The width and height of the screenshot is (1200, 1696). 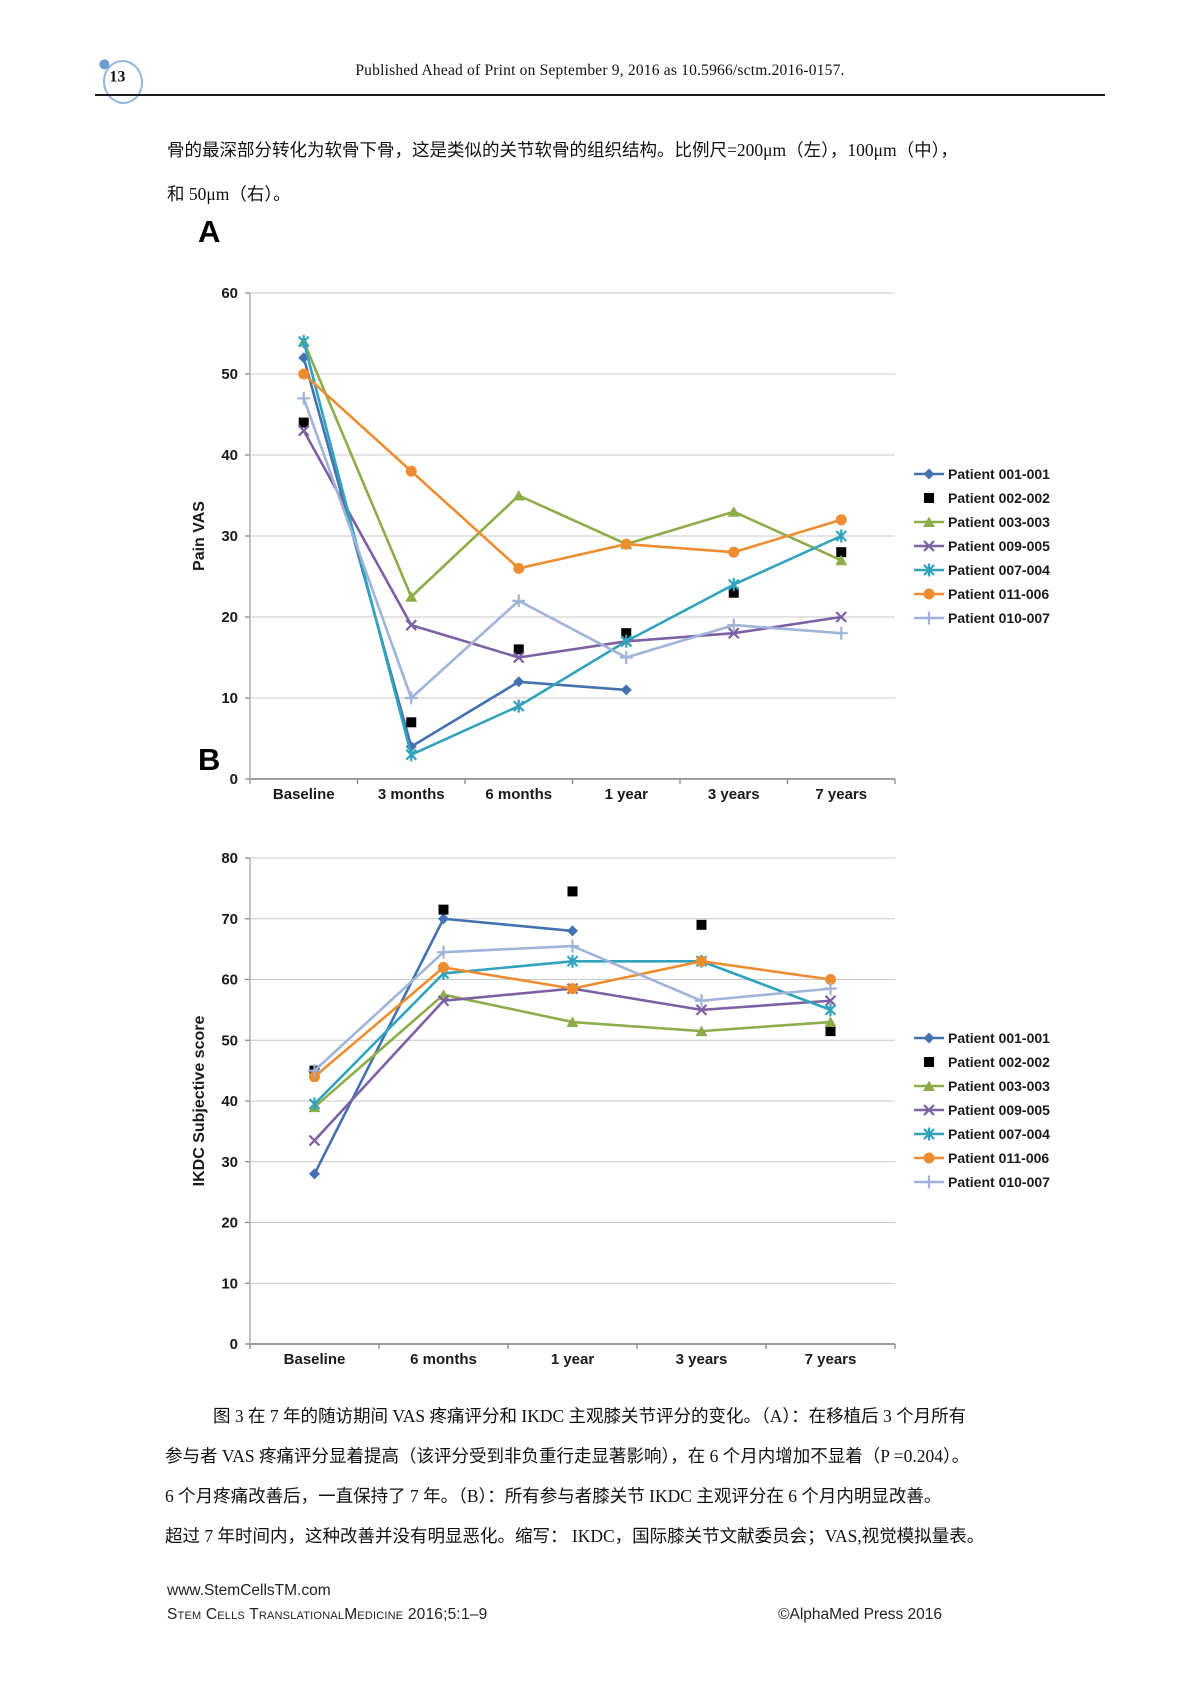 I want to click on x-axis-labels: Baseline 6 months 1 year 3 years 7 years, so click(x=570, y=1359).